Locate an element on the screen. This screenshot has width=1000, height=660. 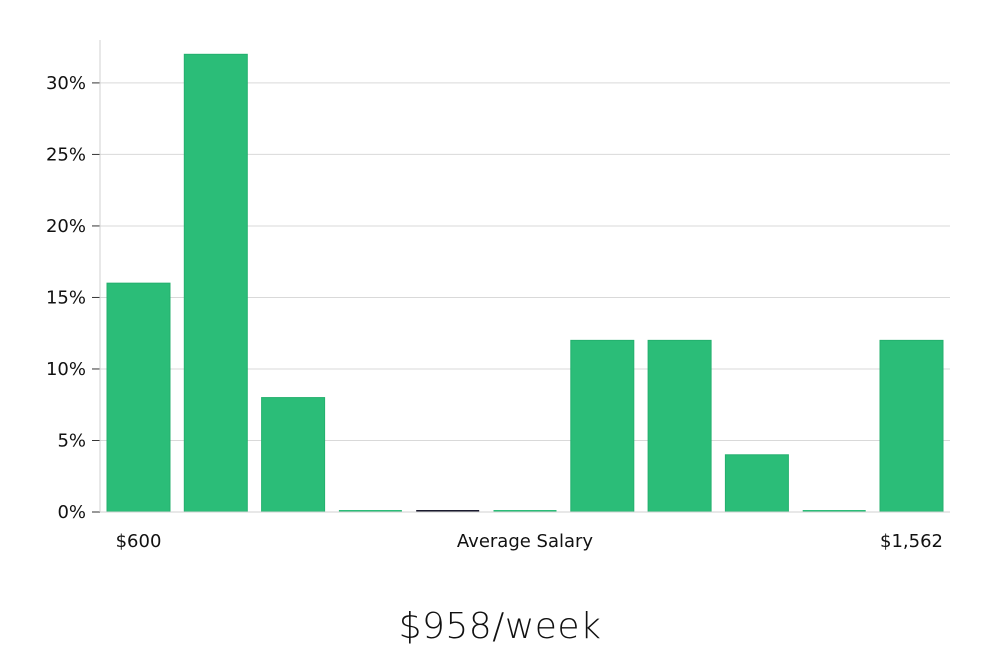
axis-labels: $600 Average Salary $1,562 is located at coordinates (529, 541).